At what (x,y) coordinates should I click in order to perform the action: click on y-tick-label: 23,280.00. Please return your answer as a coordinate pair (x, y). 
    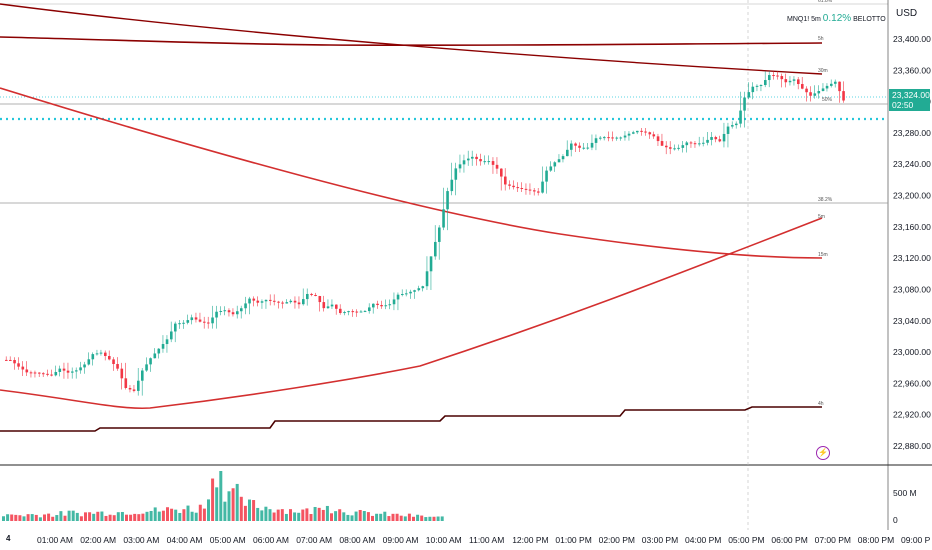
    Looking at the image, I should click on (912, 133).